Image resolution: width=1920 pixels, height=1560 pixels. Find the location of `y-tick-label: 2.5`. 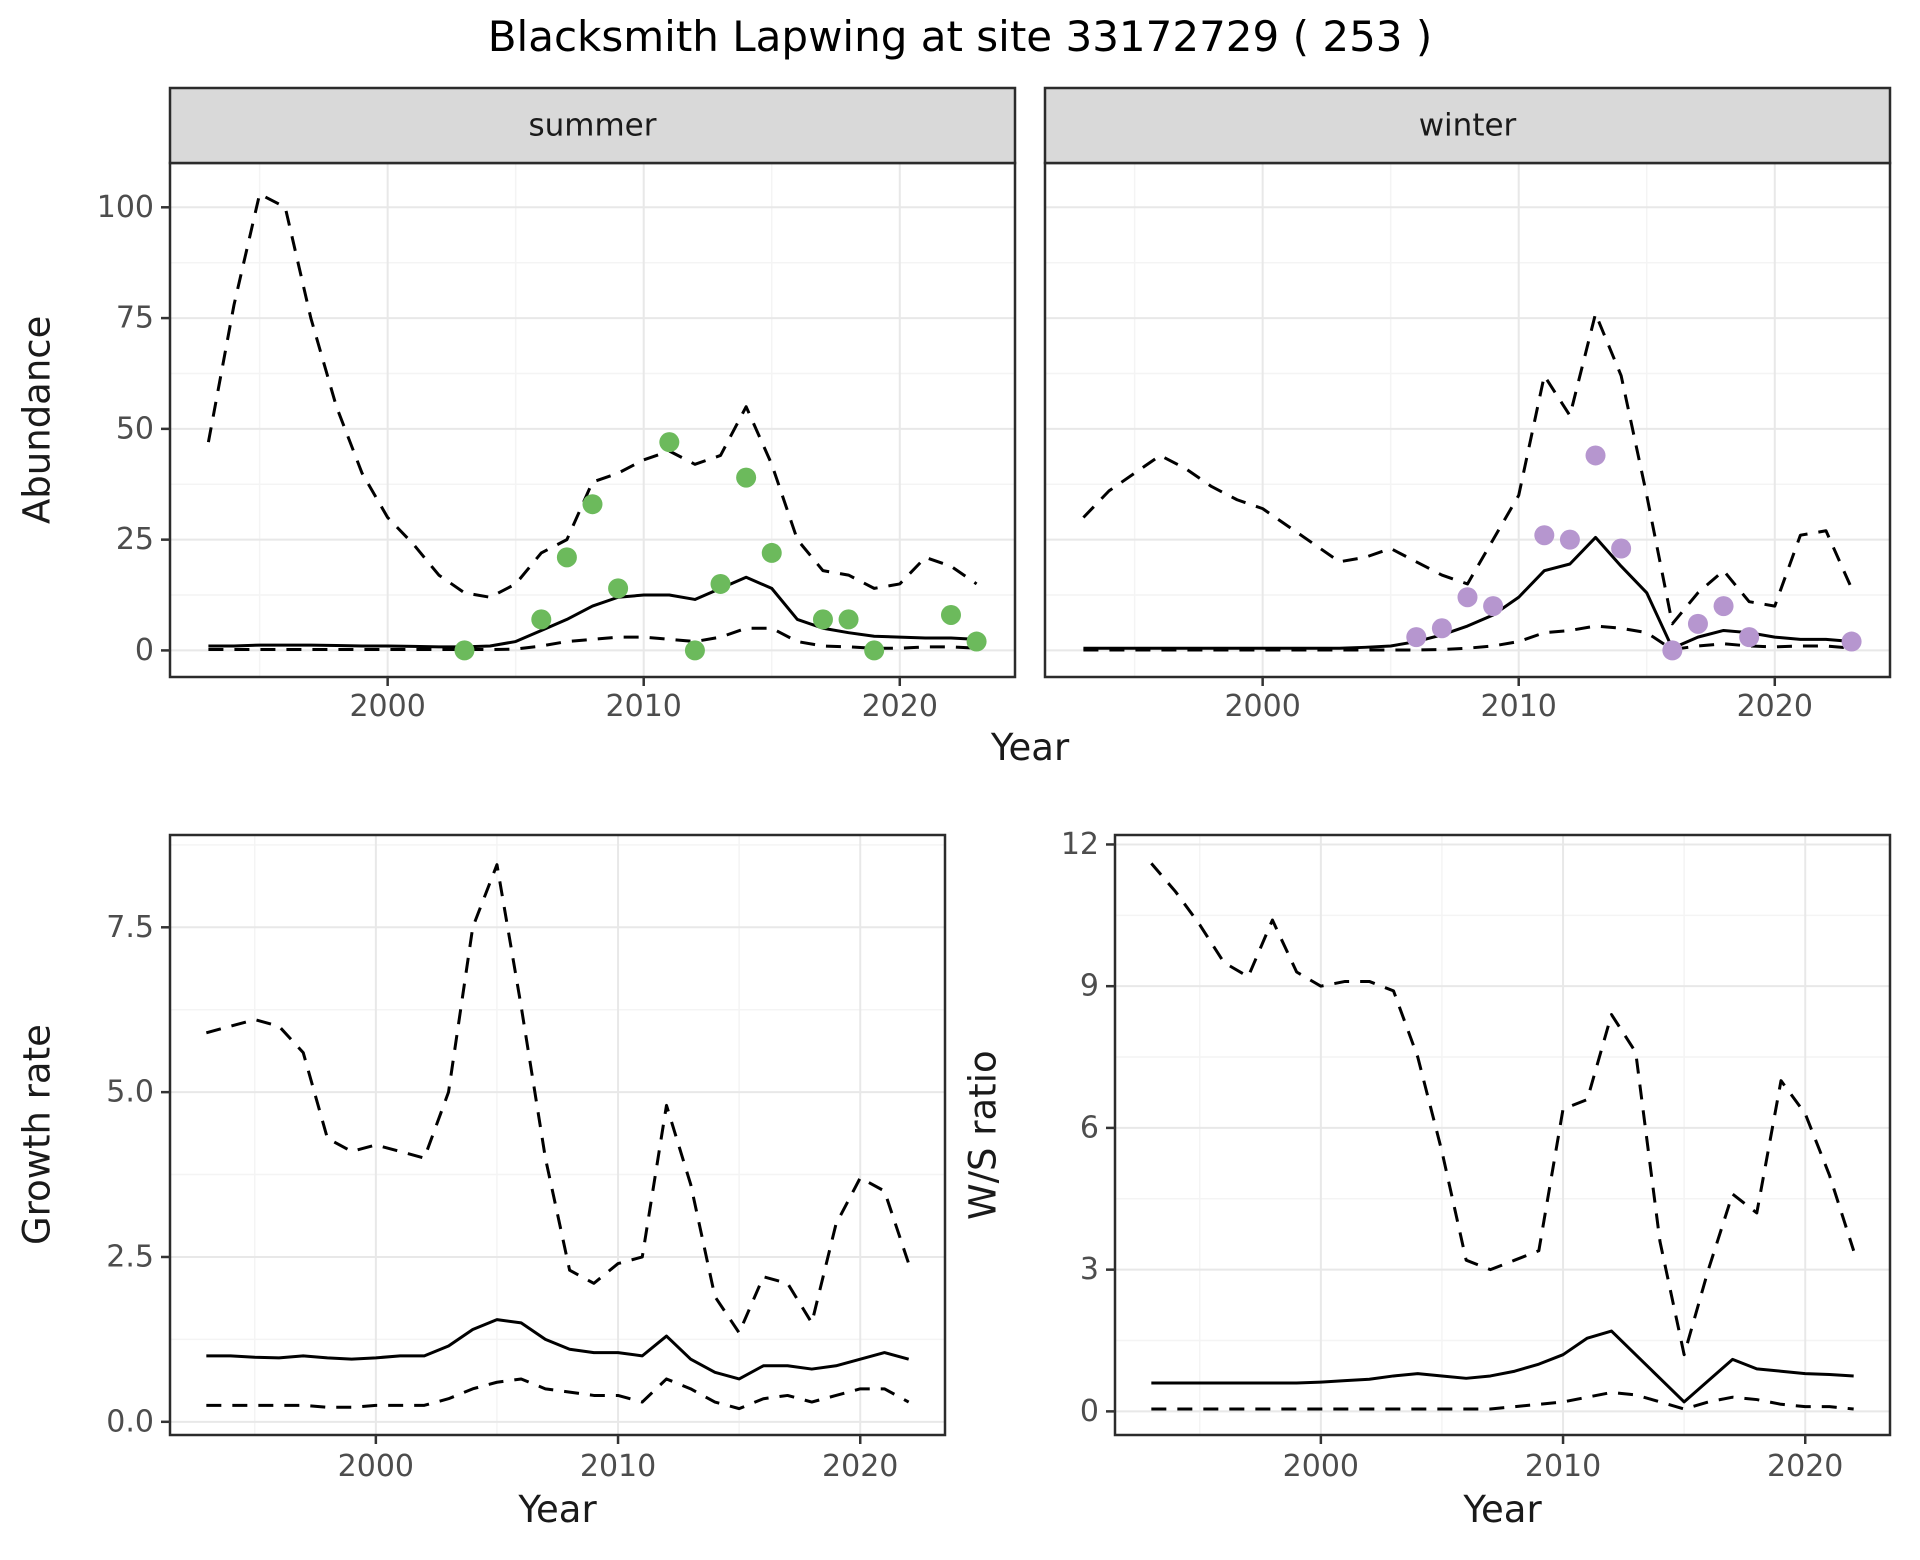

y-tick-label: 2.5 is located at coordinates (130, 1256).